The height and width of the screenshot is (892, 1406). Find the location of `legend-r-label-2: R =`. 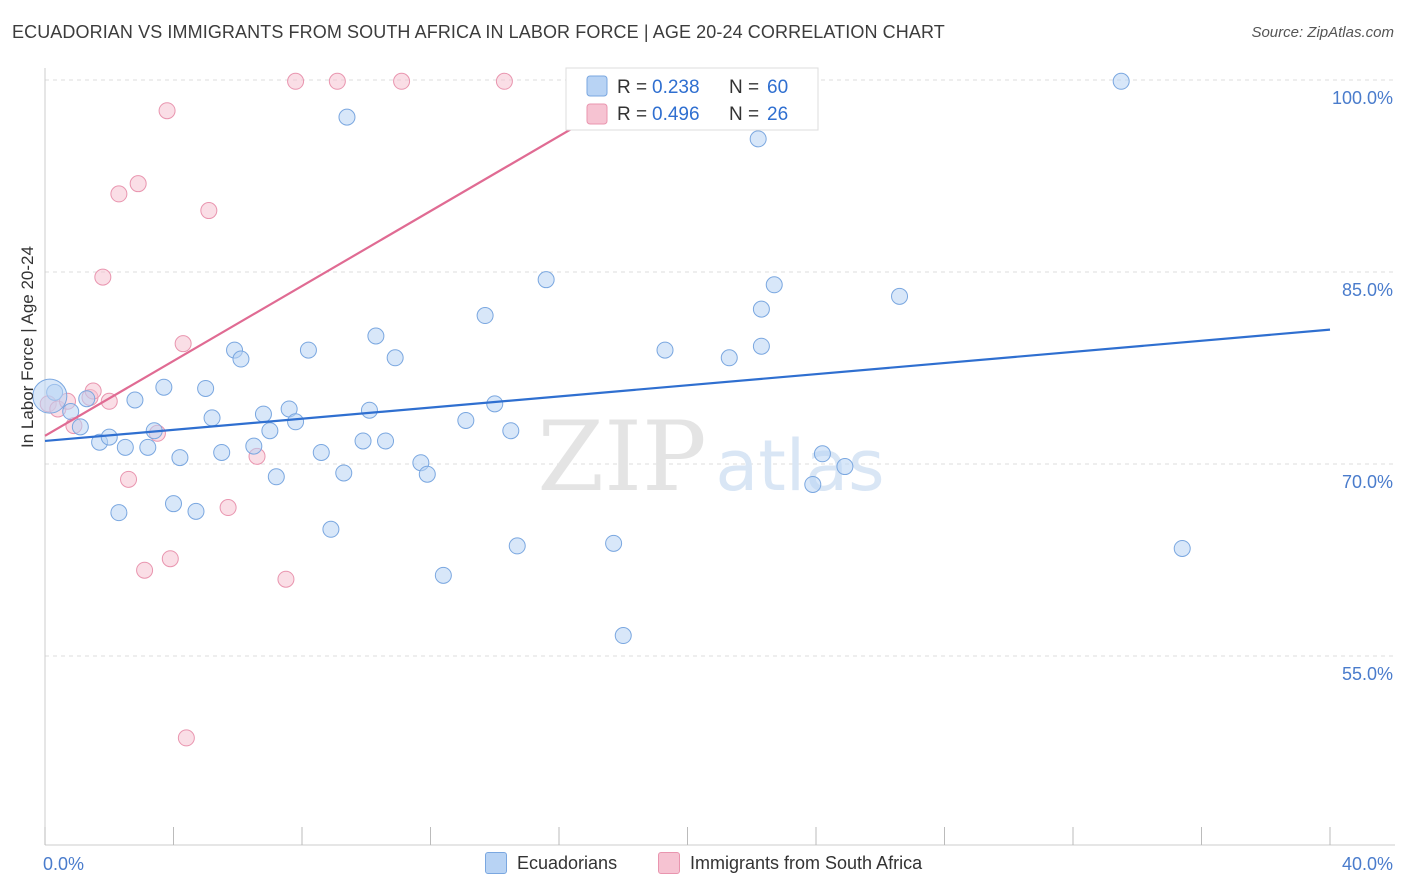

legend-r-label-2: R = is located at coordinates (632, 114).